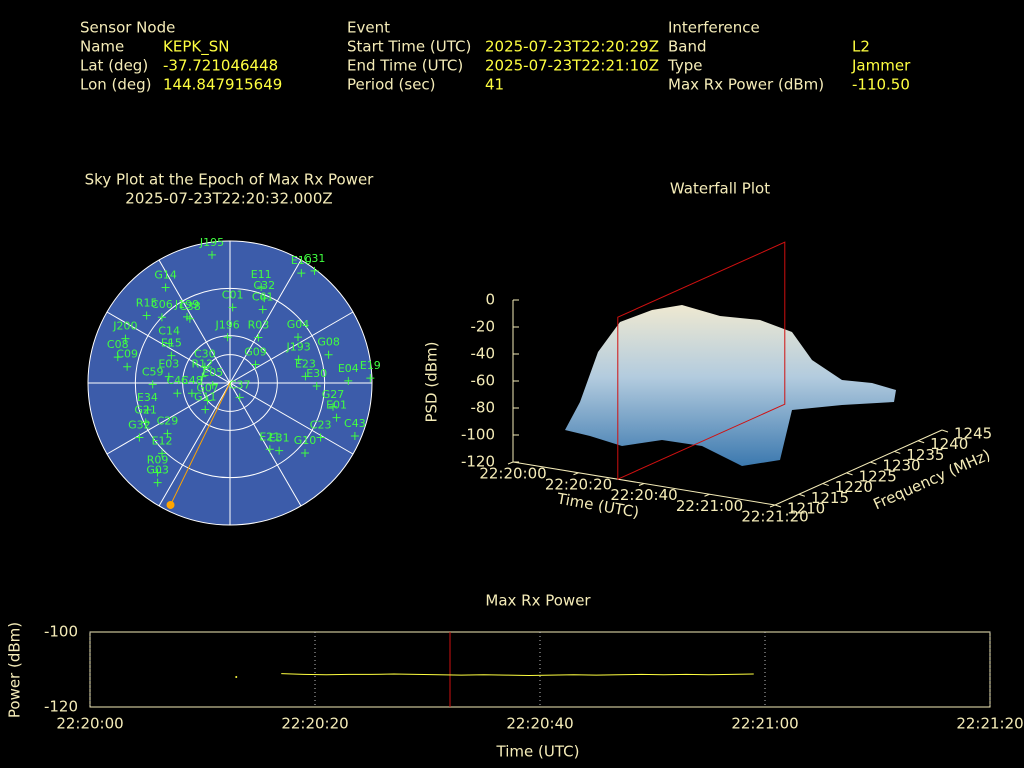  I want to click on time-tick-label: 22:20:40, so click(643, 495).